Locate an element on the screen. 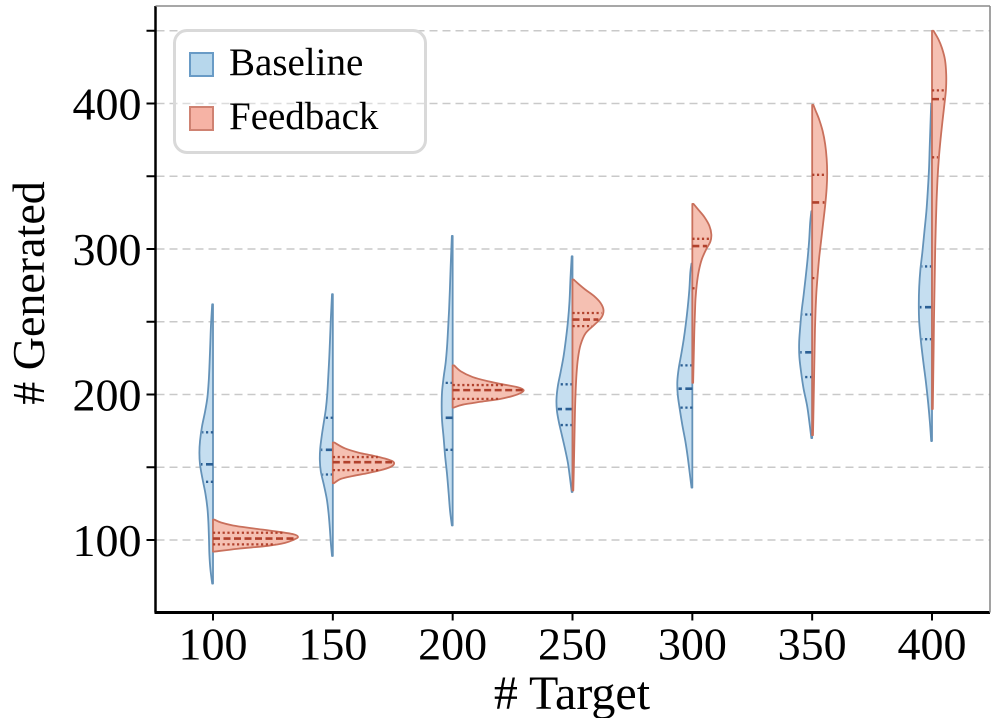 Image resolution: width=997 pixels, height=718 pixels. y-tick-label-200: 200 is located at coordinates (107, 395).